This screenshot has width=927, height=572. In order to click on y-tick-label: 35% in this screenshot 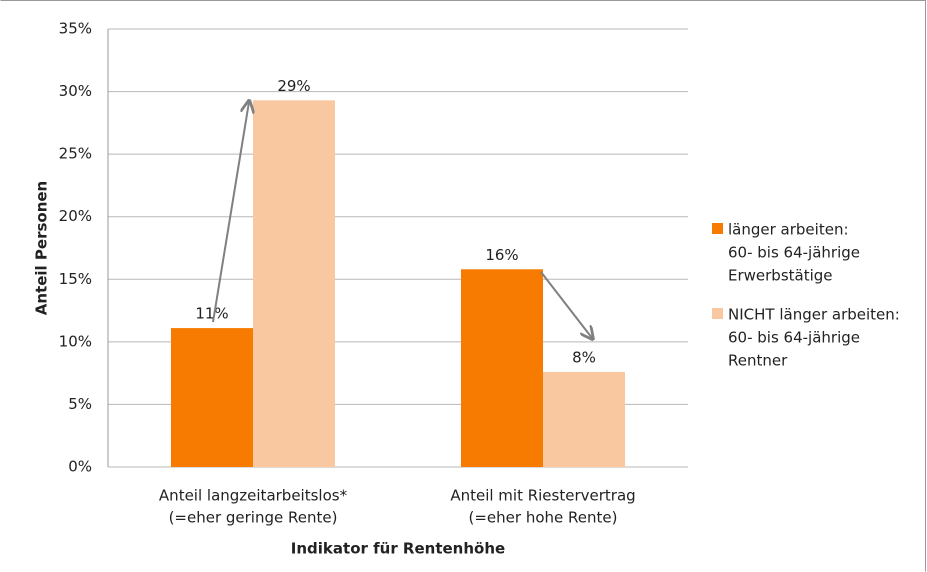, I will do `click(75, 29)`.